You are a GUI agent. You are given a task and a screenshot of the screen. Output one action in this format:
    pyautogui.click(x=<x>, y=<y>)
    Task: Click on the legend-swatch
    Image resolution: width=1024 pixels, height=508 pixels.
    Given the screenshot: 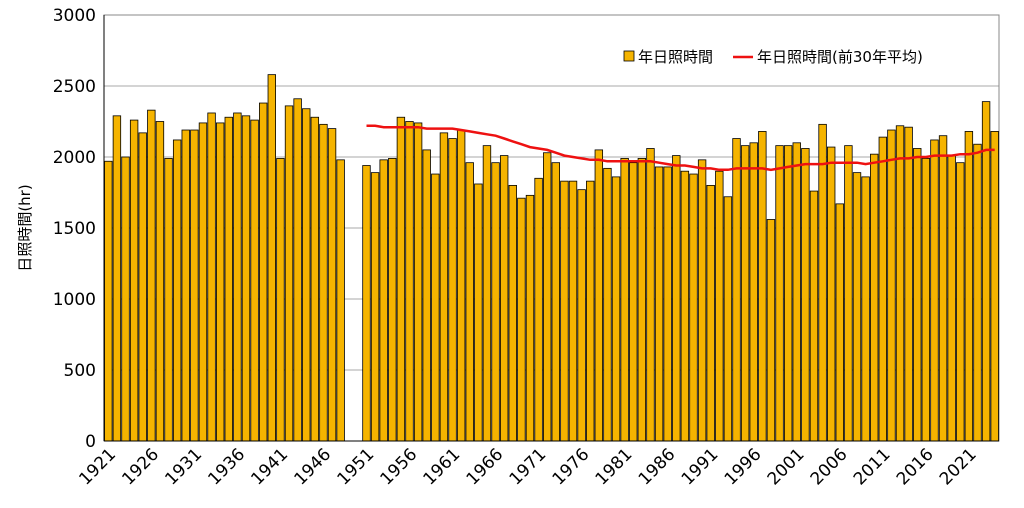 What is the action you would take?
    pyautogui.click(x=629, y=56)
    